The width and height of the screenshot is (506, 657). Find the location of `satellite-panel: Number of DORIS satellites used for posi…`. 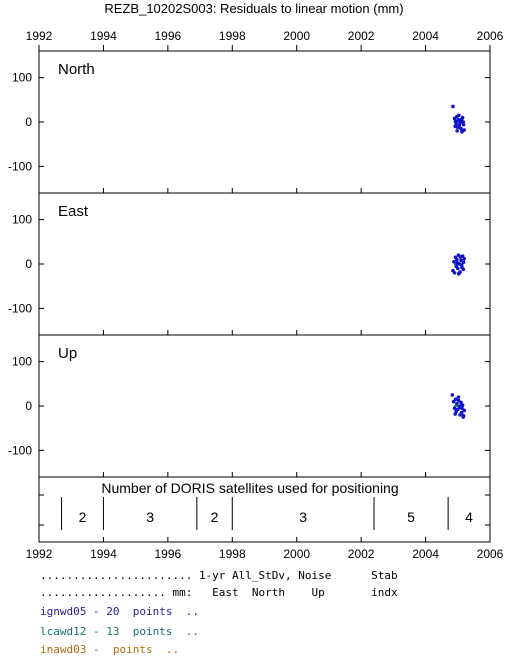

satellite-panel: Number of DORIS satellites used for posi… is located at coordinates (264, 509).